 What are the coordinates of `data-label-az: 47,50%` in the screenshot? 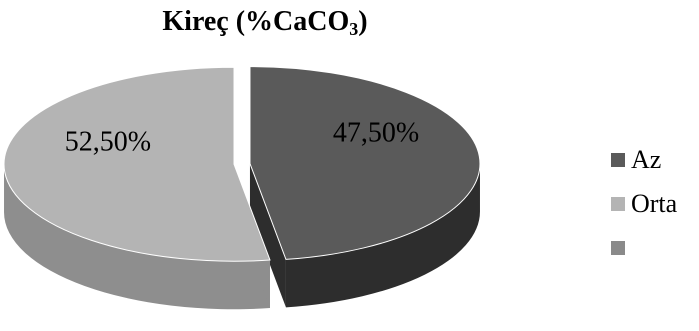 It's located at (376, 132).